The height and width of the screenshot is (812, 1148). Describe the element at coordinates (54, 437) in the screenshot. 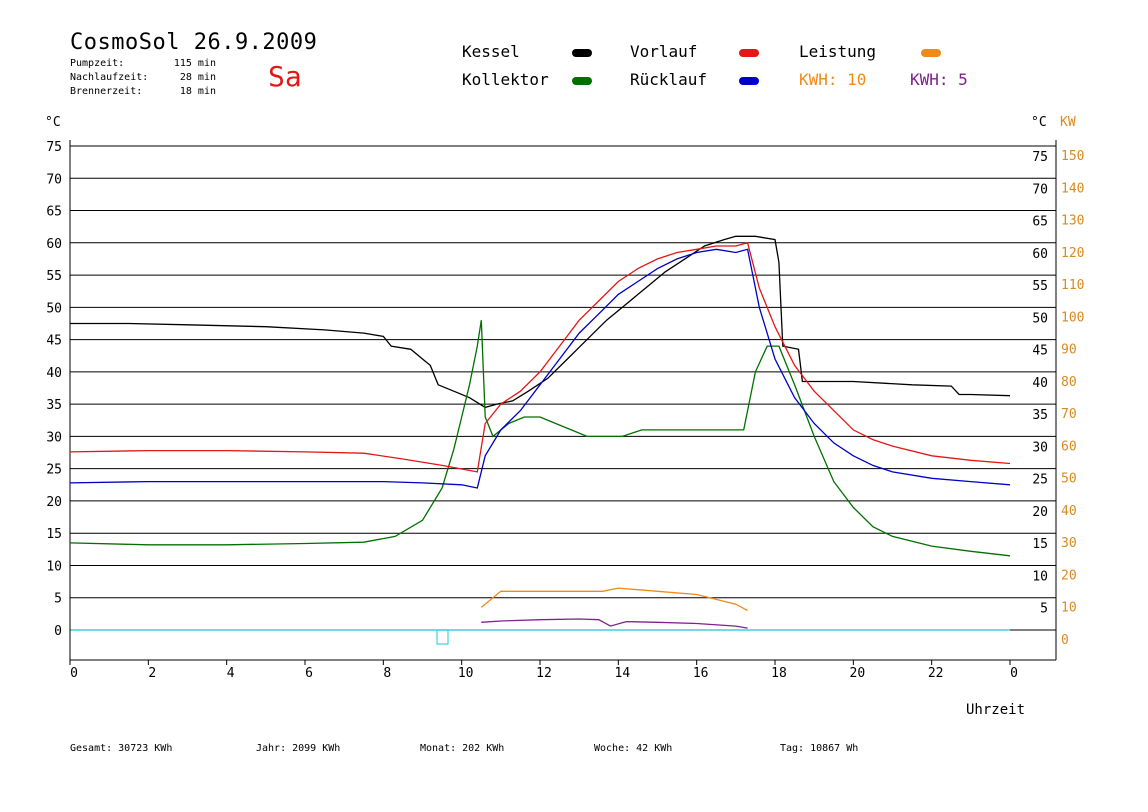

I see `left-tick-label: 30` at that location.